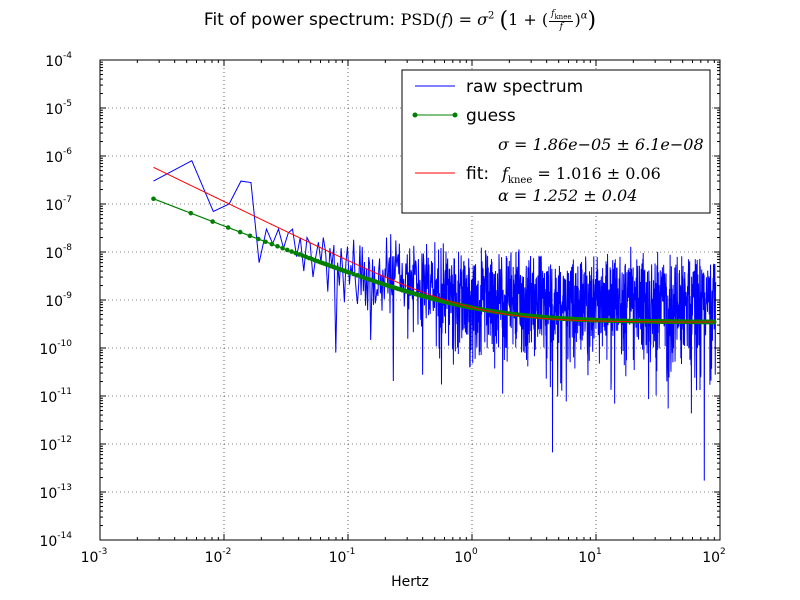 This screenshot has width=800, height=600. I want to click on x-tick-label: 10⁻³, so click(94, 556).